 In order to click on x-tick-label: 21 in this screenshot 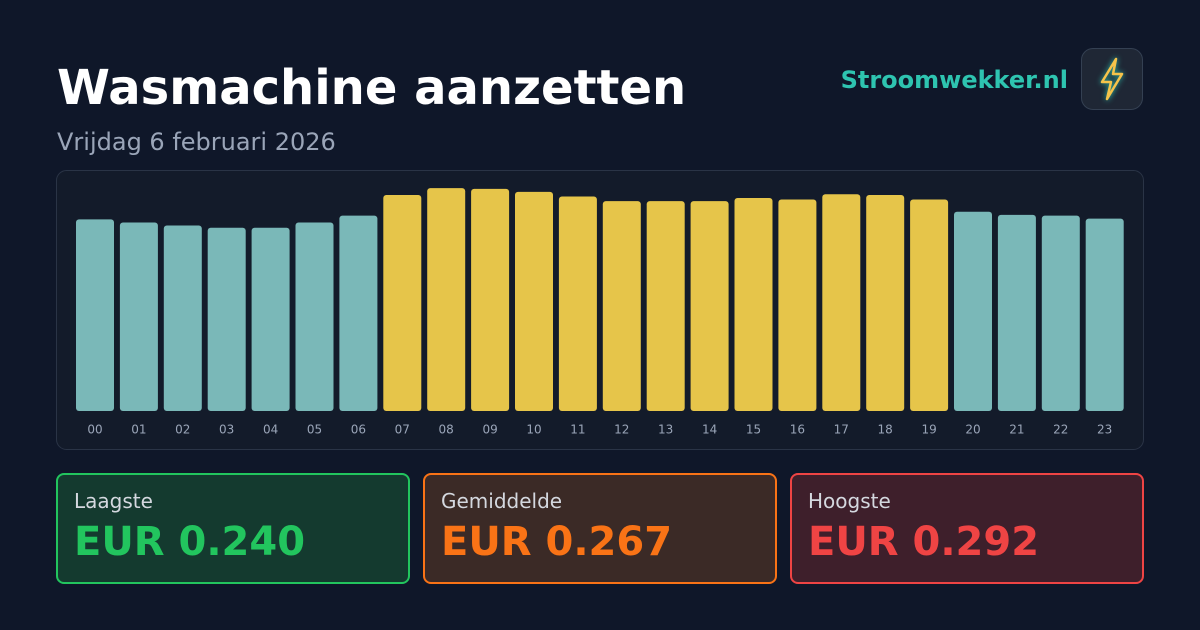, I will do `click(1016, 430)`.